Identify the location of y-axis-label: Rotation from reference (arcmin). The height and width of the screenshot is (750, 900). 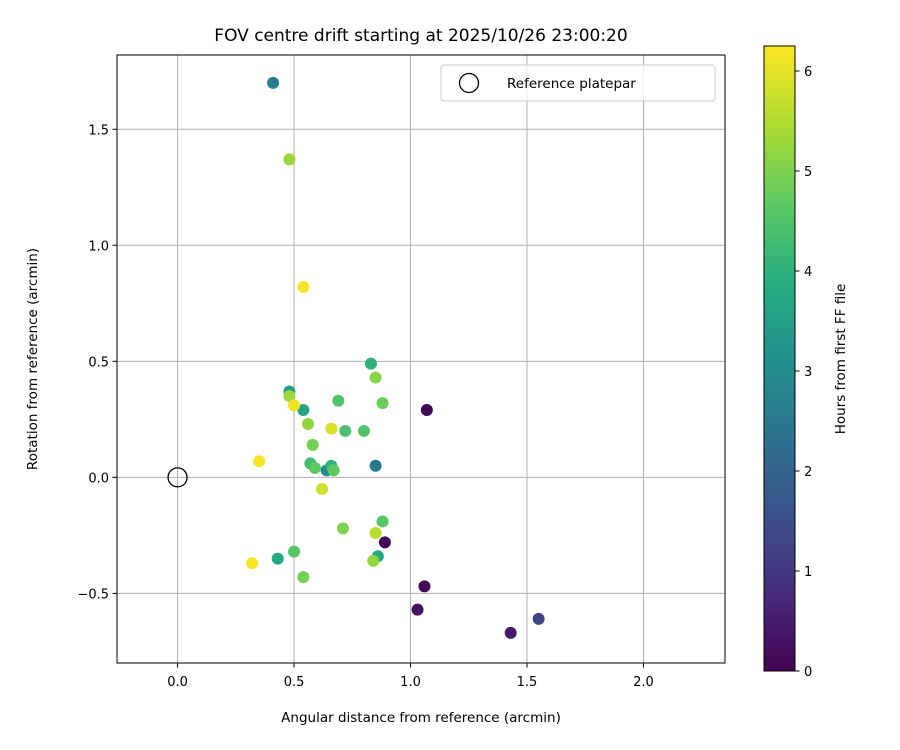
(33, 359).